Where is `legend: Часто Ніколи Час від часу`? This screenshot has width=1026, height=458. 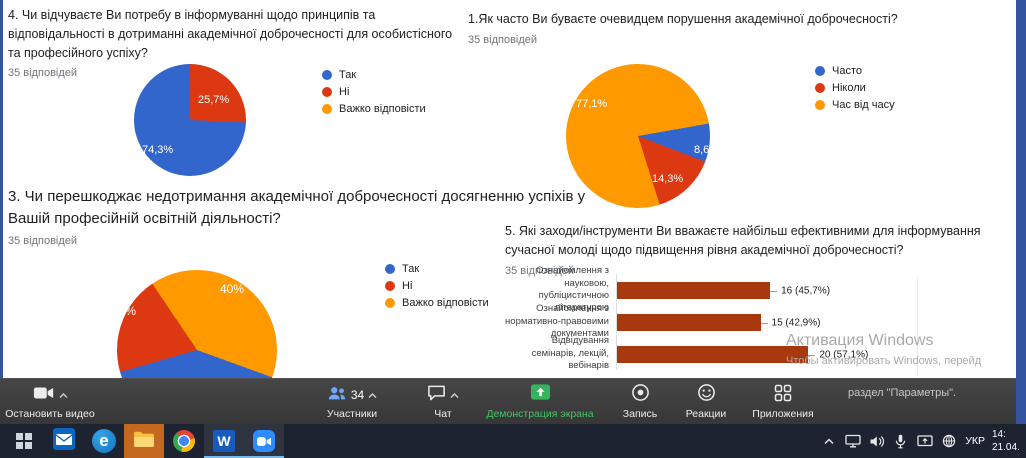 legend: Часто Ніколи Час від часу is located at coordinates (855, 87).